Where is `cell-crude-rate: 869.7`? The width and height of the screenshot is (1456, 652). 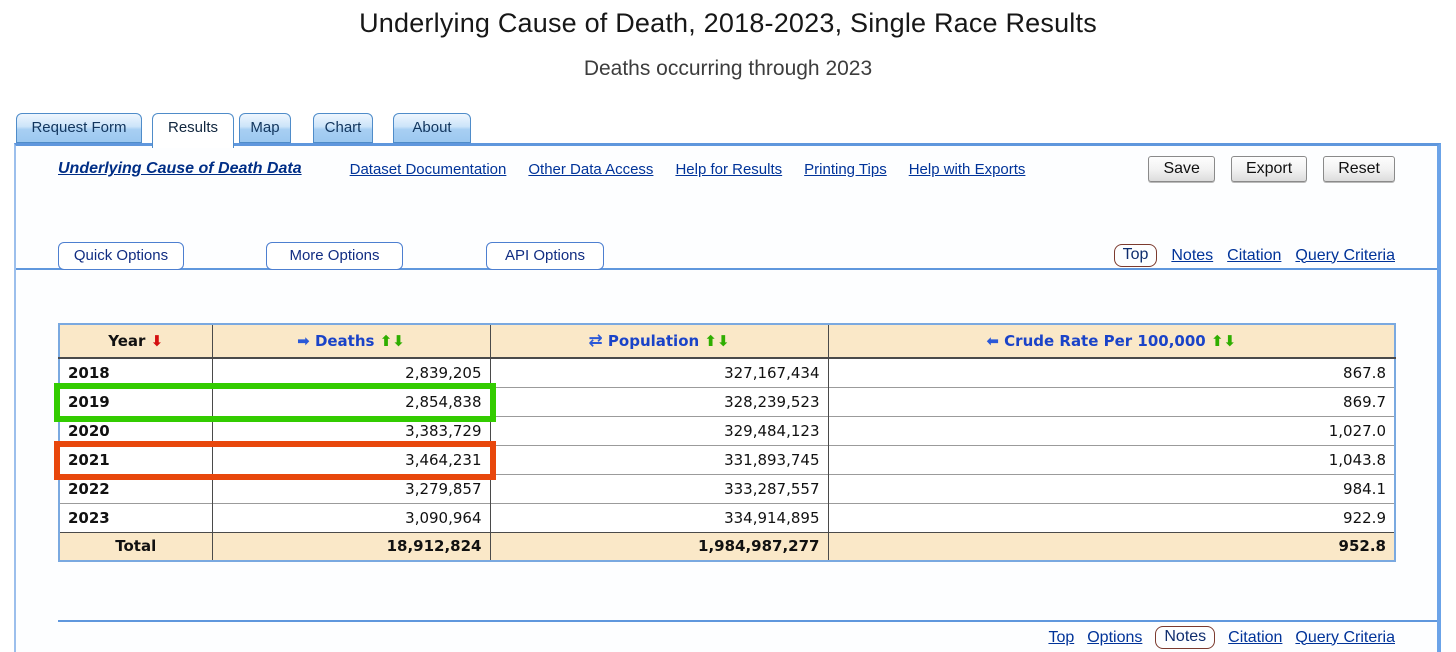
cell-crude-rate: 869.7 is located at coordinates (1111, 401).